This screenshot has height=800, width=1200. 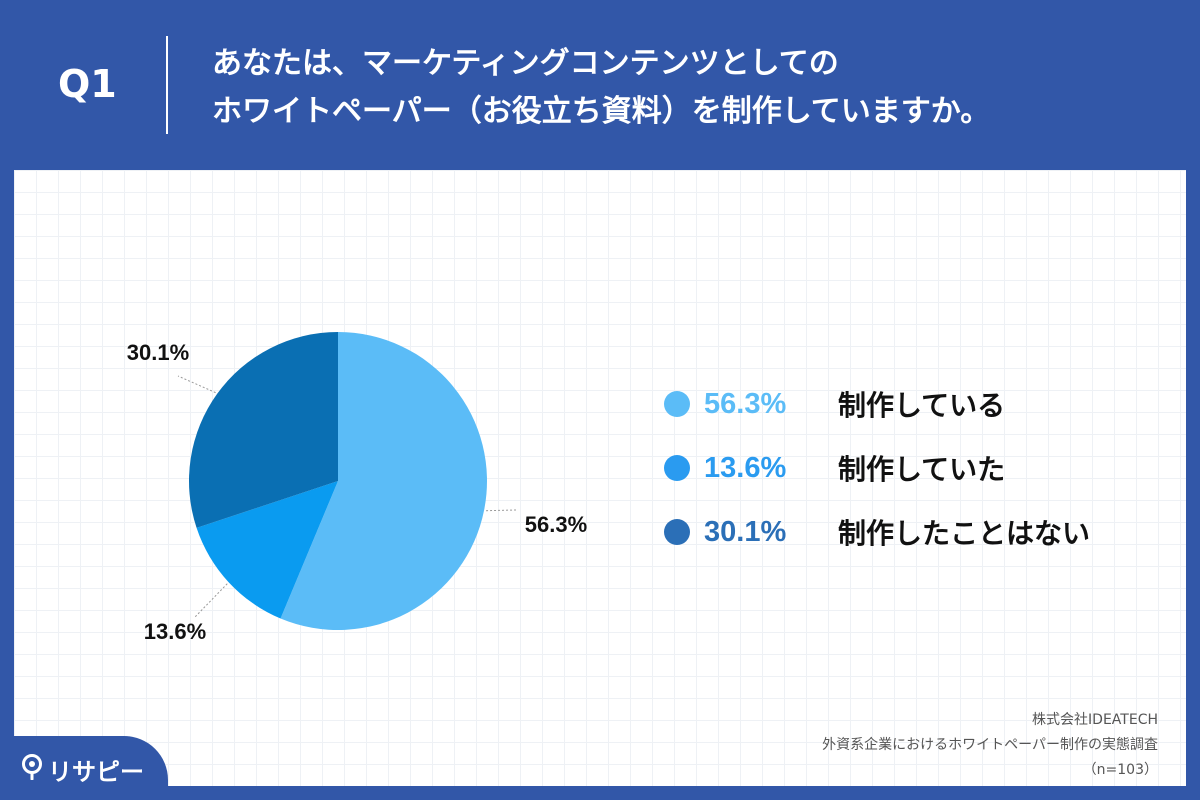 What do you see at coordinates (601, 111) in the screenshot?
I see `question-line-2: ホワイトペーパー（お役立ち資料）を制作していますか。` at bounding box center [601, 111].